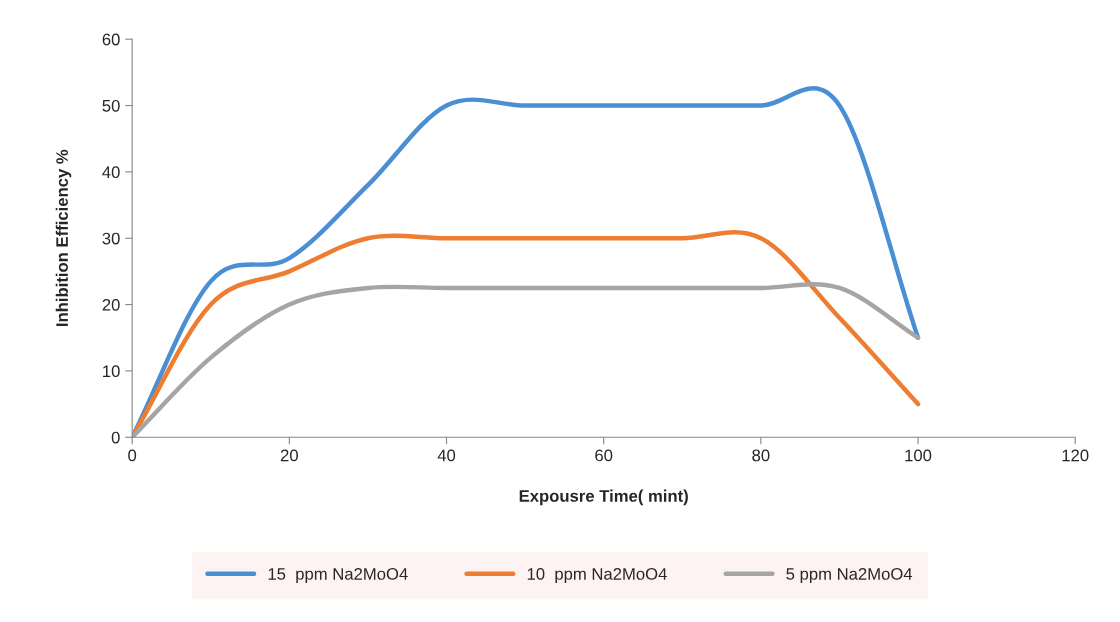  I want to click on y-tick-label: 40, so click(111, 172).